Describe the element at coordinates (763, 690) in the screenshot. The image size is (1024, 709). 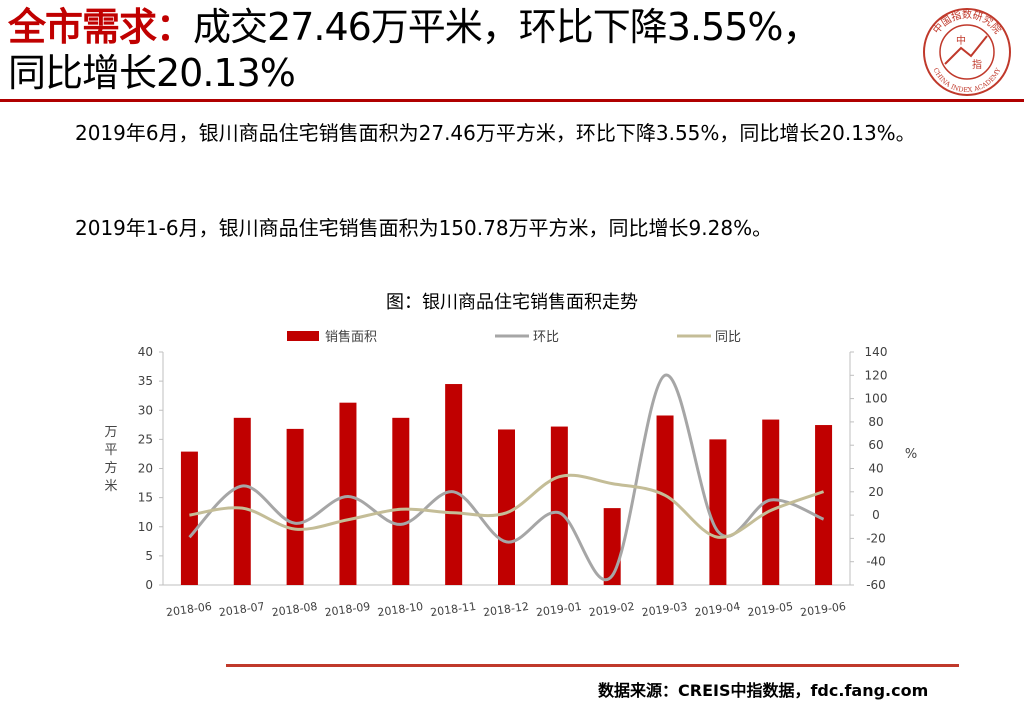
I see `data-source: 数据来源：CREIS中指数据，fdc.fang.com` at that location.